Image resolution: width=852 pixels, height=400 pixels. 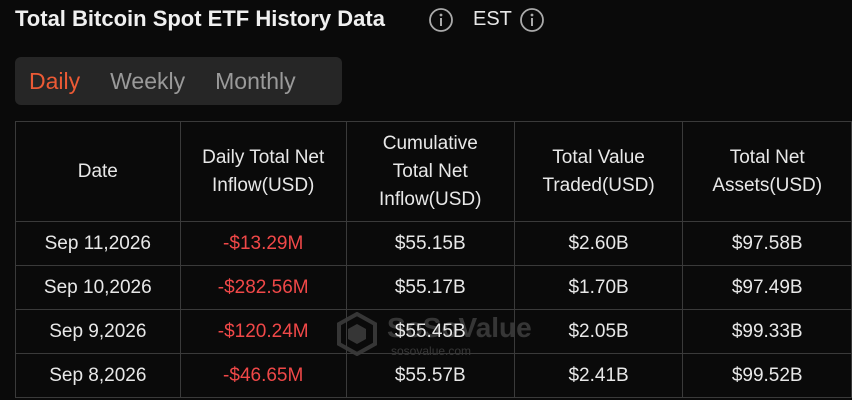 What do you see at coordinates (598, 331) in the screenshot?
I see `table-cell: $2.05B` at bounding box center [598, 331].